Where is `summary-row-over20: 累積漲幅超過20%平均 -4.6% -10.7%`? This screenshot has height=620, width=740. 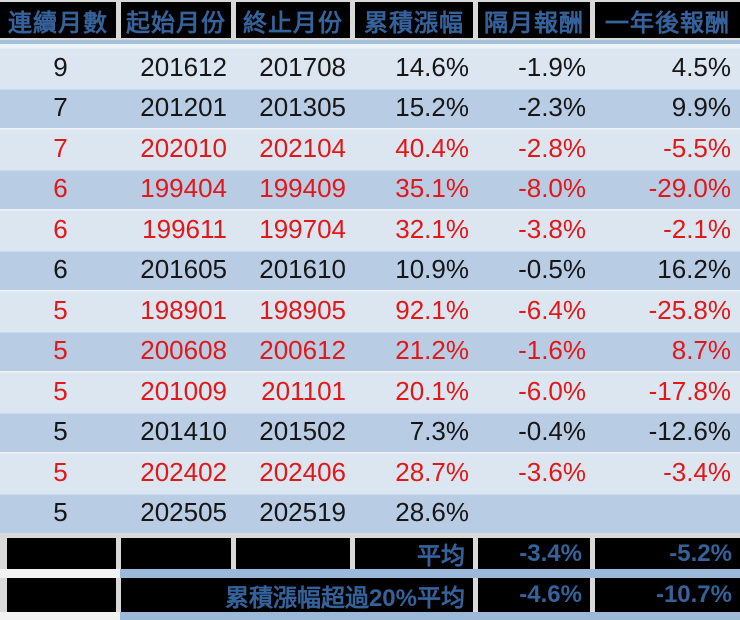 summary-row-over20: 累積漲幅超過20%平均 -4.6% -10.7% is located at coordinates (370, 595).